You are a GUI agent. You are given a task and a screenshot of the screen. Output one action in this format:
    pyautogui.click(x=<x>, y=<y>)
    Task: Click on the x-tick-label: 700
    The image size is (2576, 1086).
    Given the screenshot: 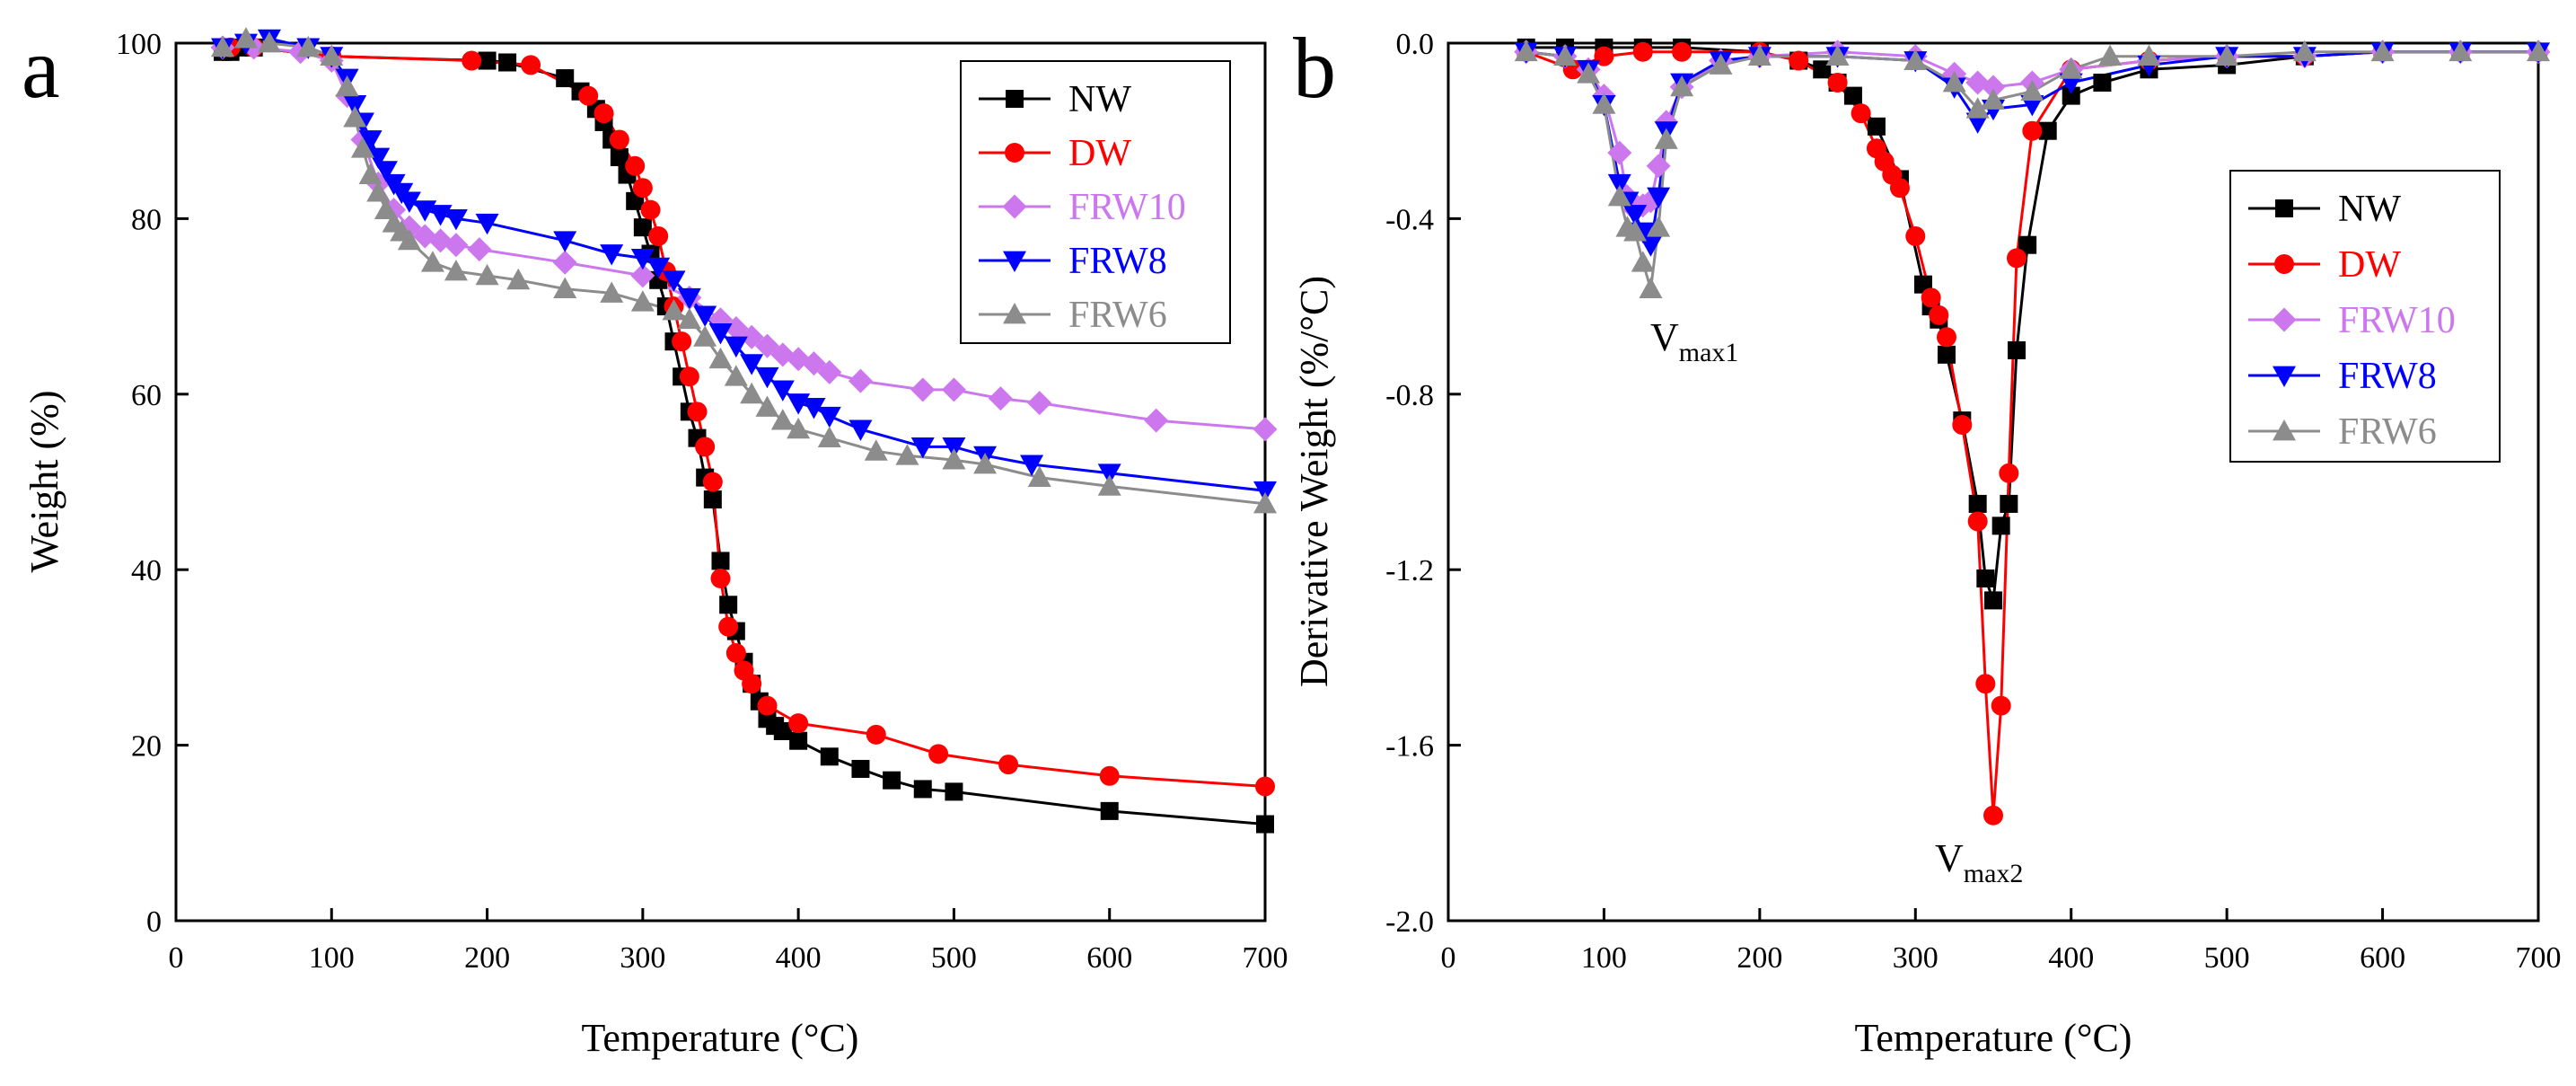 What is the action you would take?
    pyautogui.click(x=2539, y=958)
    